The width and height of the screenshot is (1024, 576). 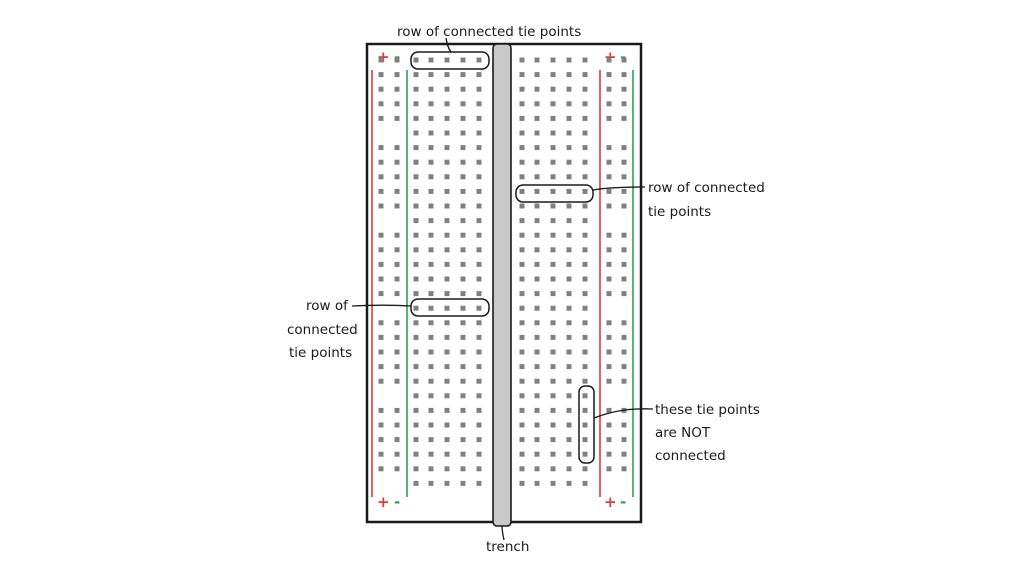 What do you see at coordinates (690, 456) in the screenshot?
I see `not-connected-label-line-3: connected` at bounding box center [690, 456].